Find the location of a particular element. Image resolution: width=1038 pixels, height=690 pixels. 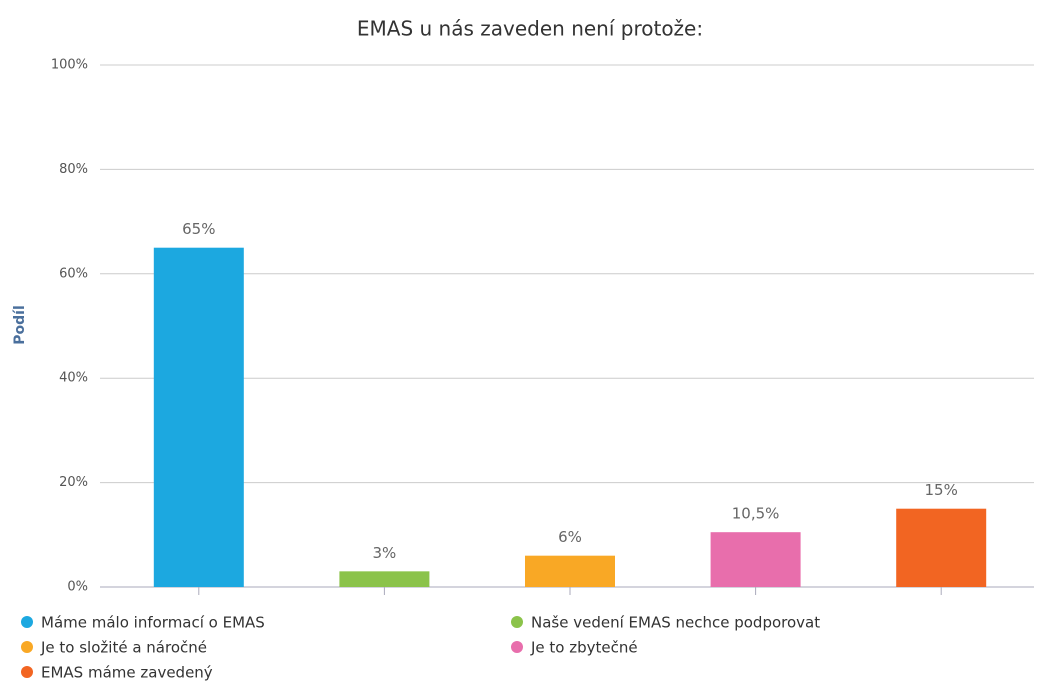

legend-label: EMAS máme zavedený is located at coordinates (127, 673).